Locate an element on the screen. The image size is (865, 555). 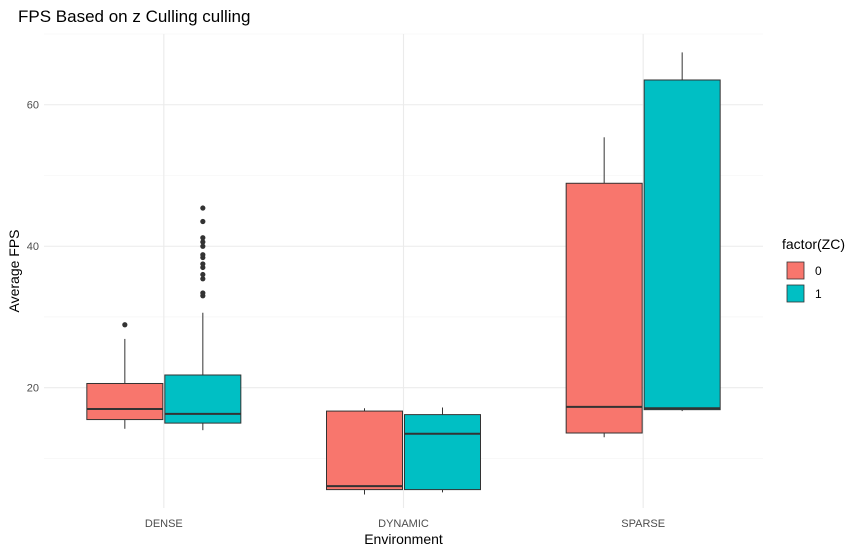
x-axis-title: Environment is located at coordinates (403, 539).